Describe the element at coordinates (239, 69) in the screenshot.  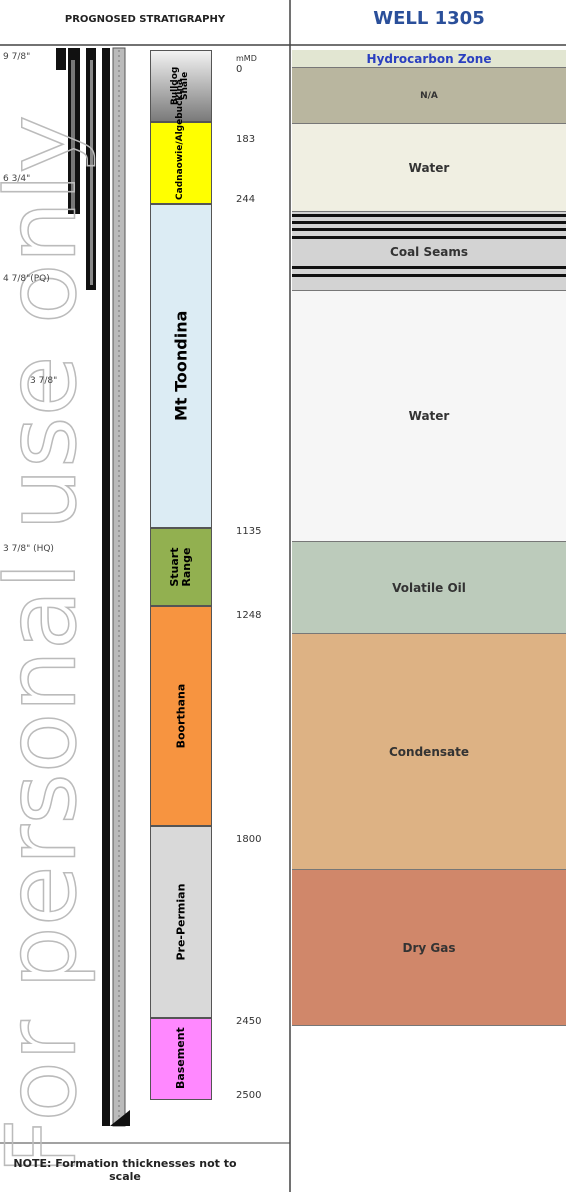
I see `depth: 0` at that location.